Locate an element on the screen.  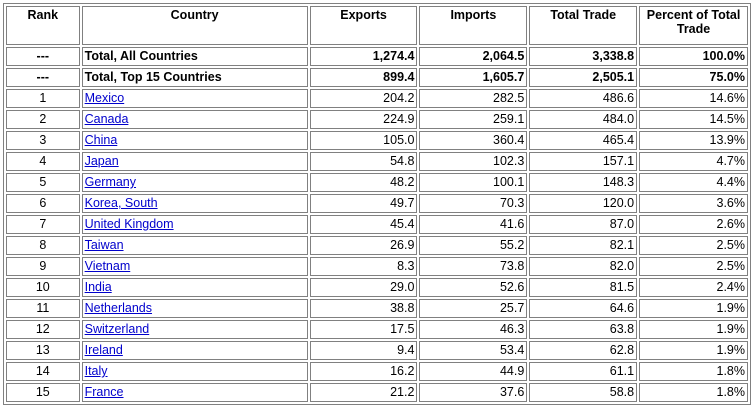
exports-cell: 29.0 is located at coordinates (363, 287).